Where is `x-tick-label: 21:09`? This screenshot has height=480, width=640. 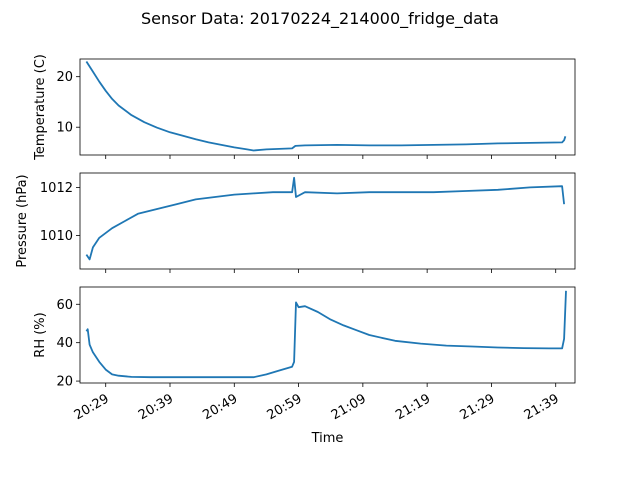 x-tick-label: 21:09 is located at coordinates (349, 407).